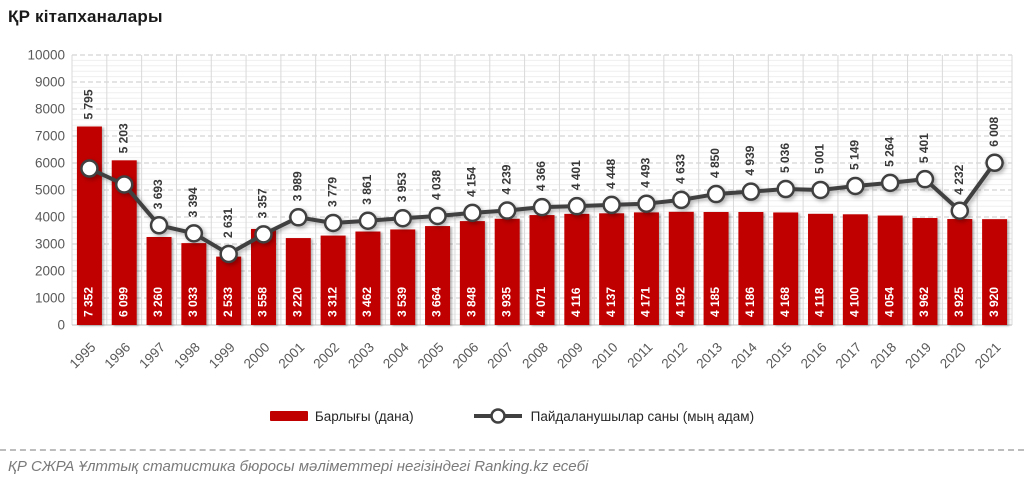 The image size is (1024, 485). What do you see at coordinates (709, 356) in the screenshot?
I see `x-tick-2013: 2013` at bounding box center [709, 356].